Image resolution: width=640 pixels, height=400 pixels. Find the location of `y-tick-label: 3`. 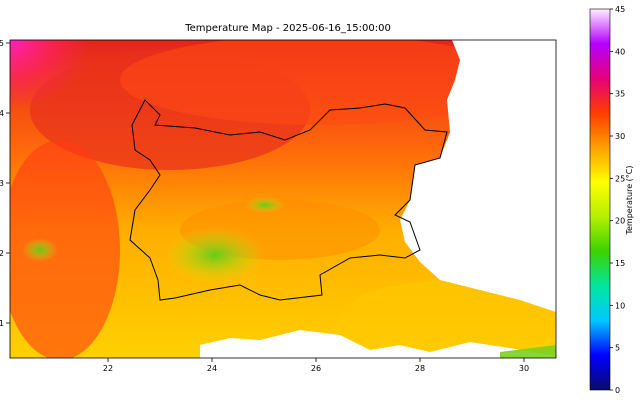

y-tick-label: 3 is located at coordinates (2, 183).